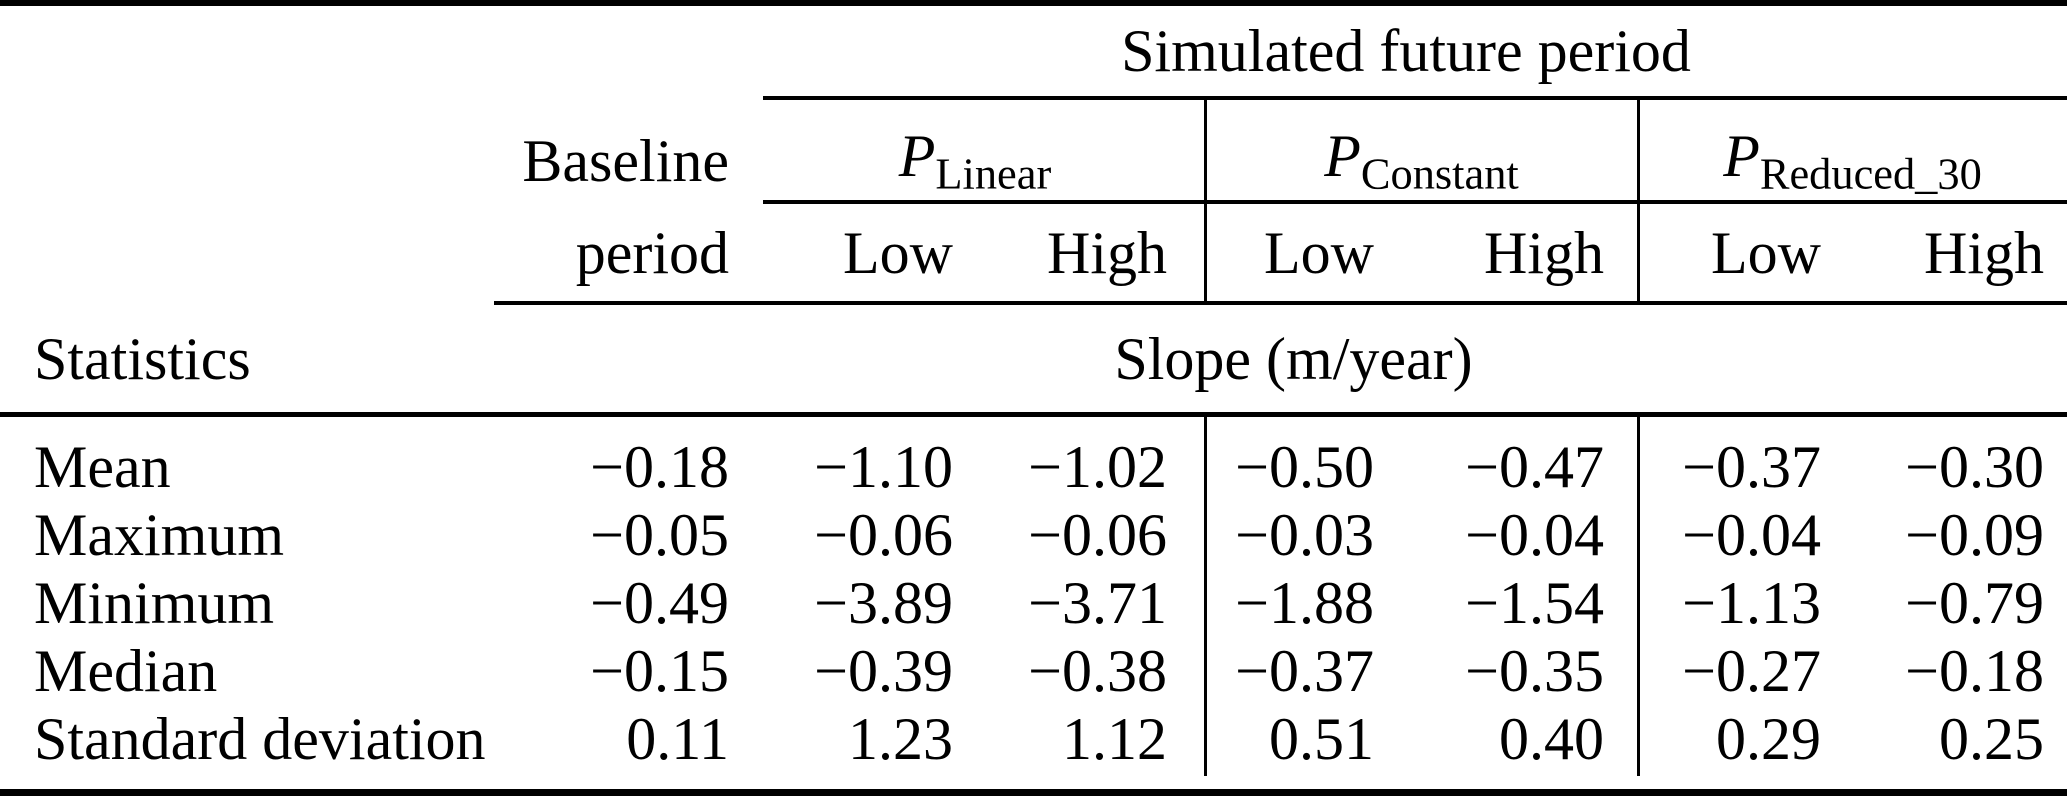  Describe the element at coordinates (1415, 202) in the screenshot. I see `group-header-rule` at that location.